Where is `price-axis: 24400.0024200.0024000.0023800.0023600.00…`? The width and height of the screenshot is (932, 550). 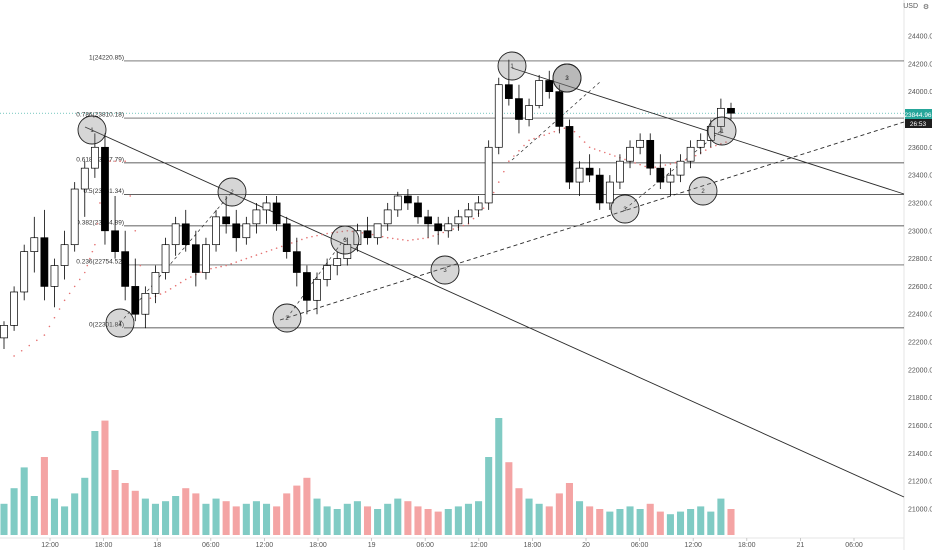
price-axis: 24400.0024200.0024000.0023800.0023600.00… is located at coordinates (918, 274).